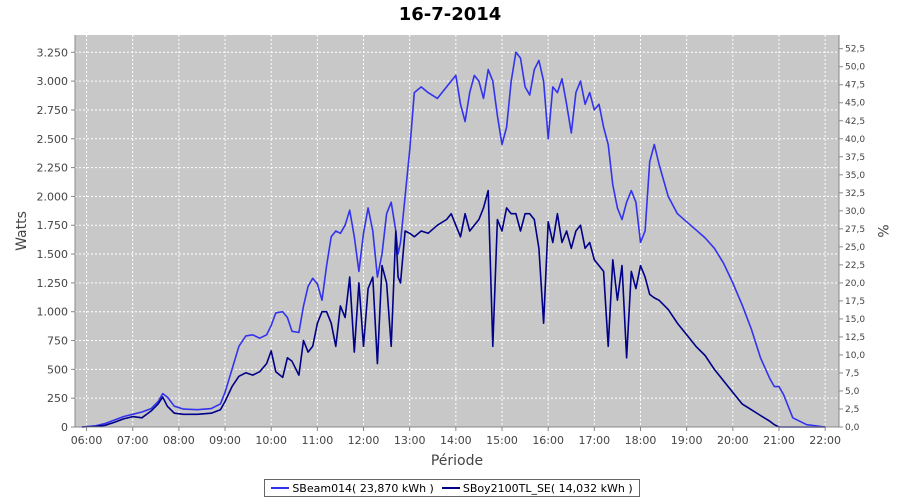  Describe the element at coordinates (855, 230) in the screenshot. I see `y2-tick-label: 27,5` at that location.